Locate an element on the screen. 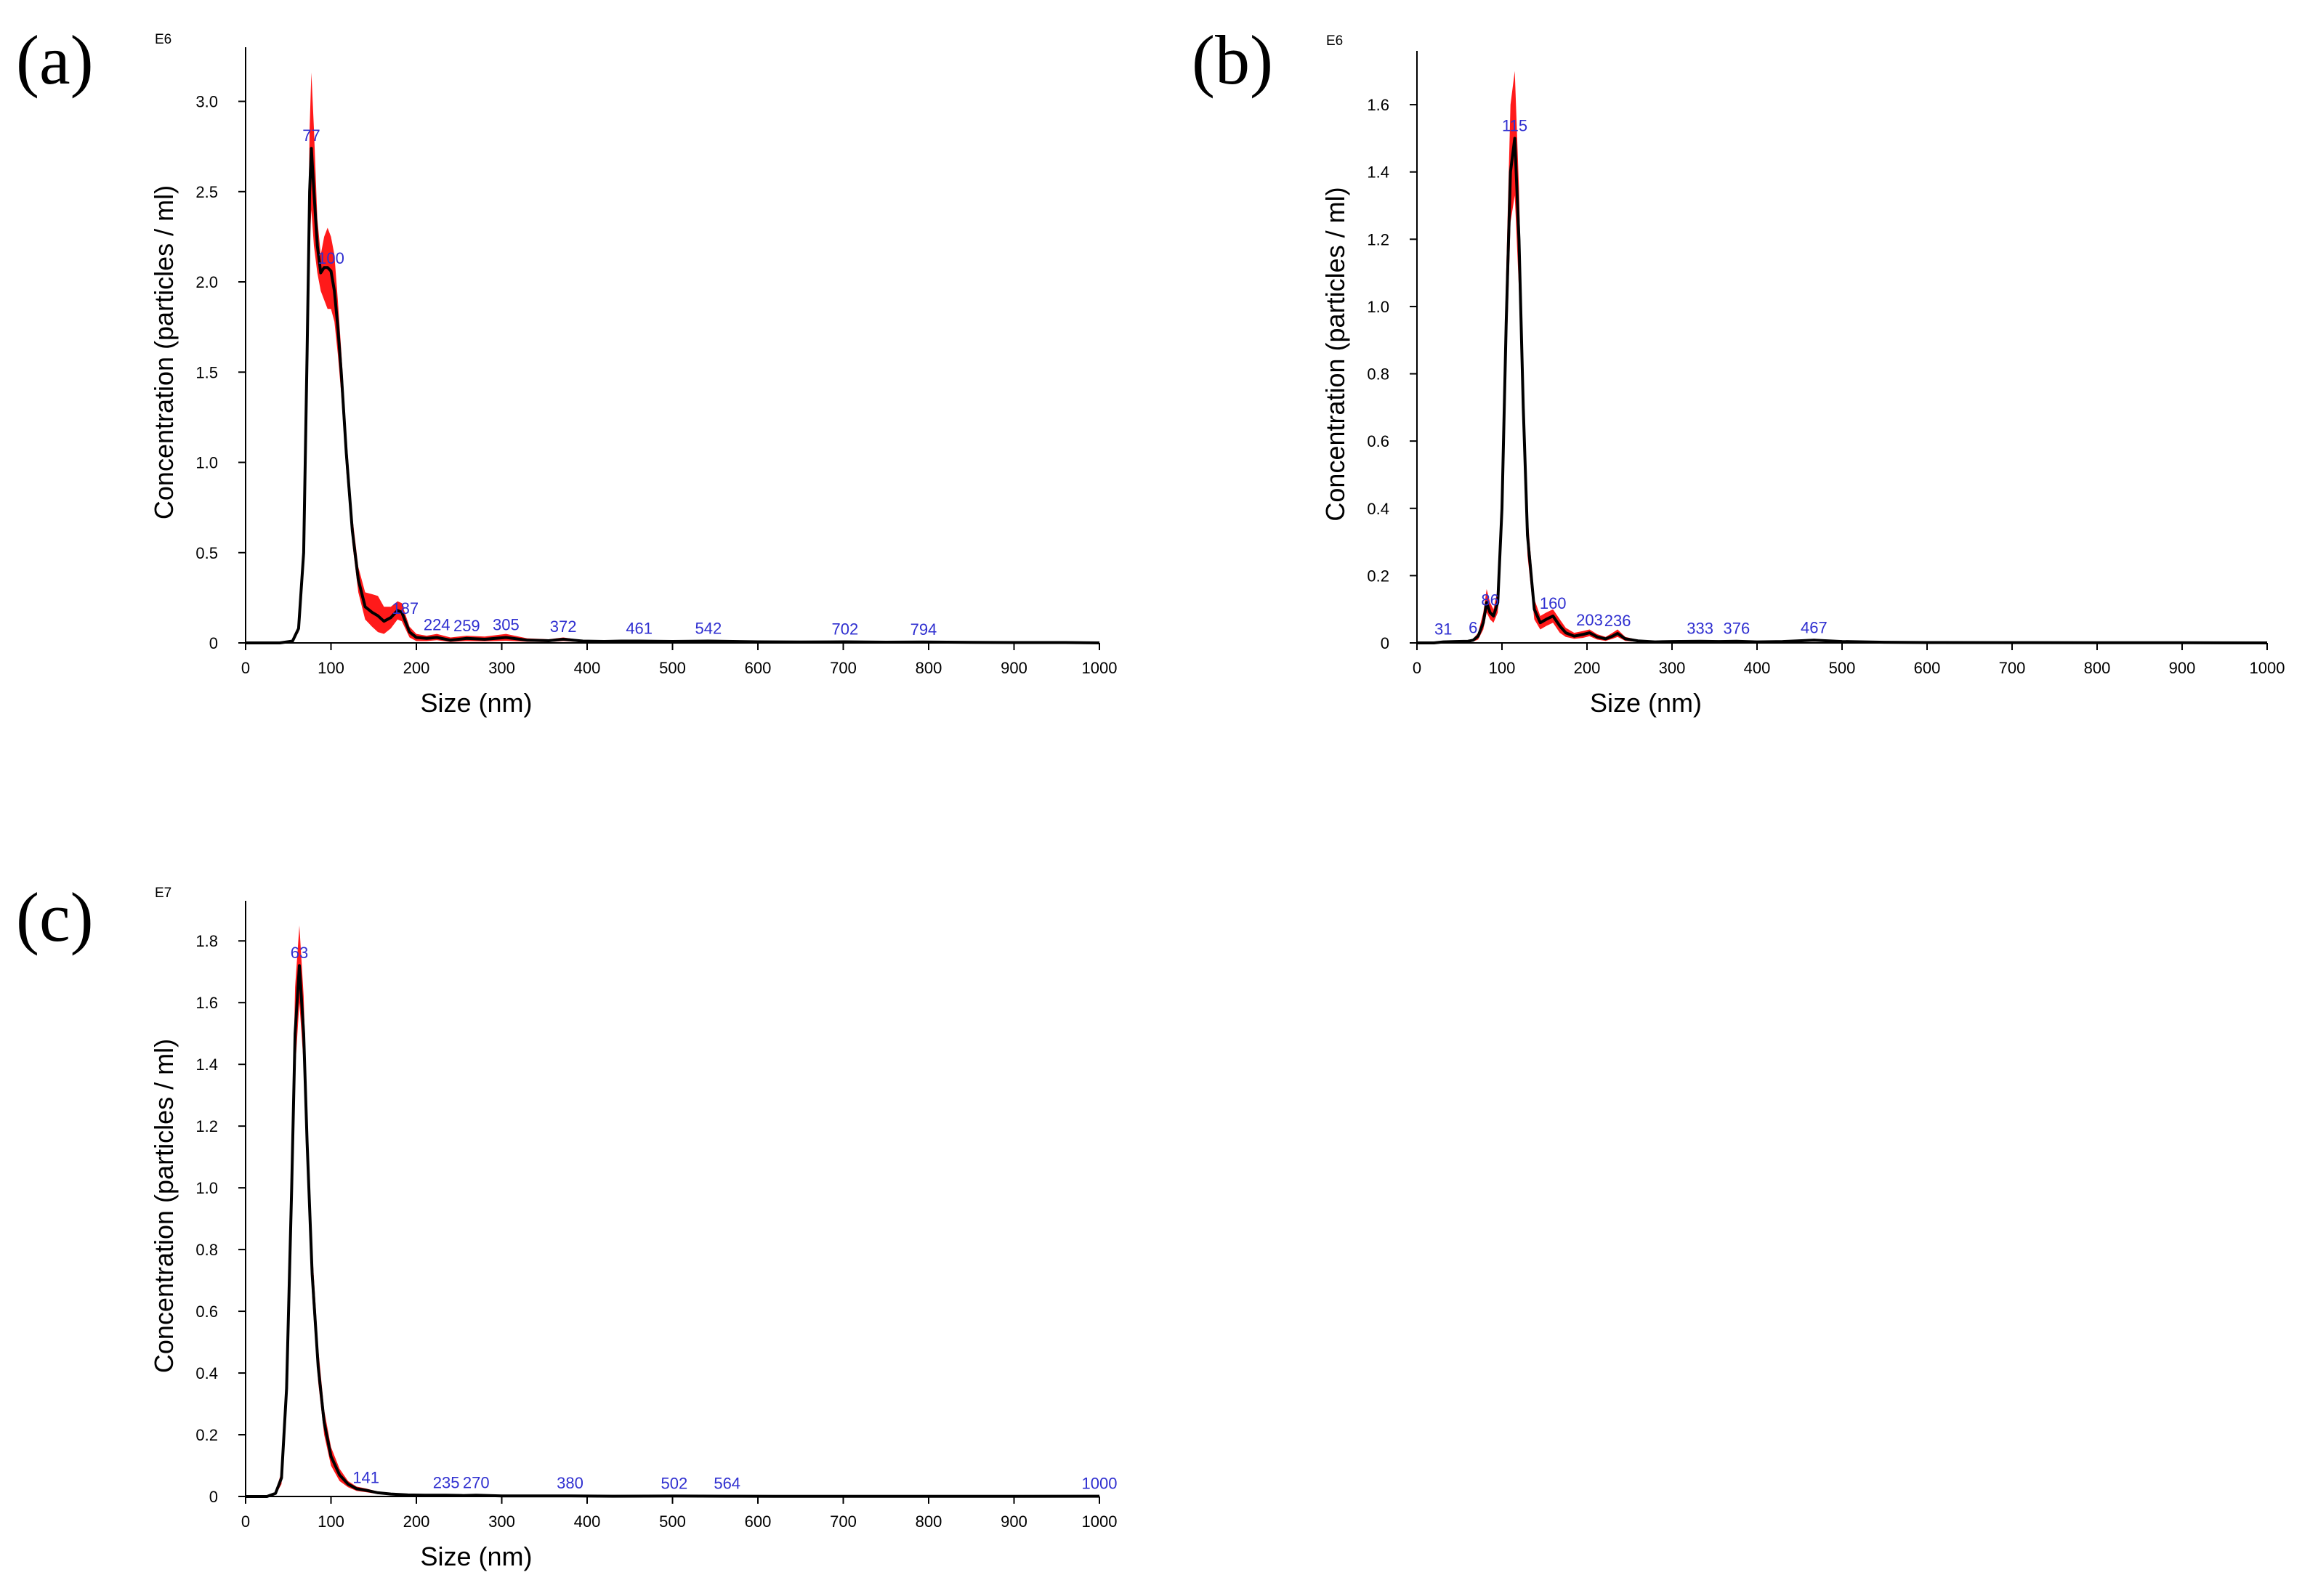 Image resolution: width=2318 pixels, height=1596 pixels. y-tick-label: 1.8 is located at coordinates (206, 941).